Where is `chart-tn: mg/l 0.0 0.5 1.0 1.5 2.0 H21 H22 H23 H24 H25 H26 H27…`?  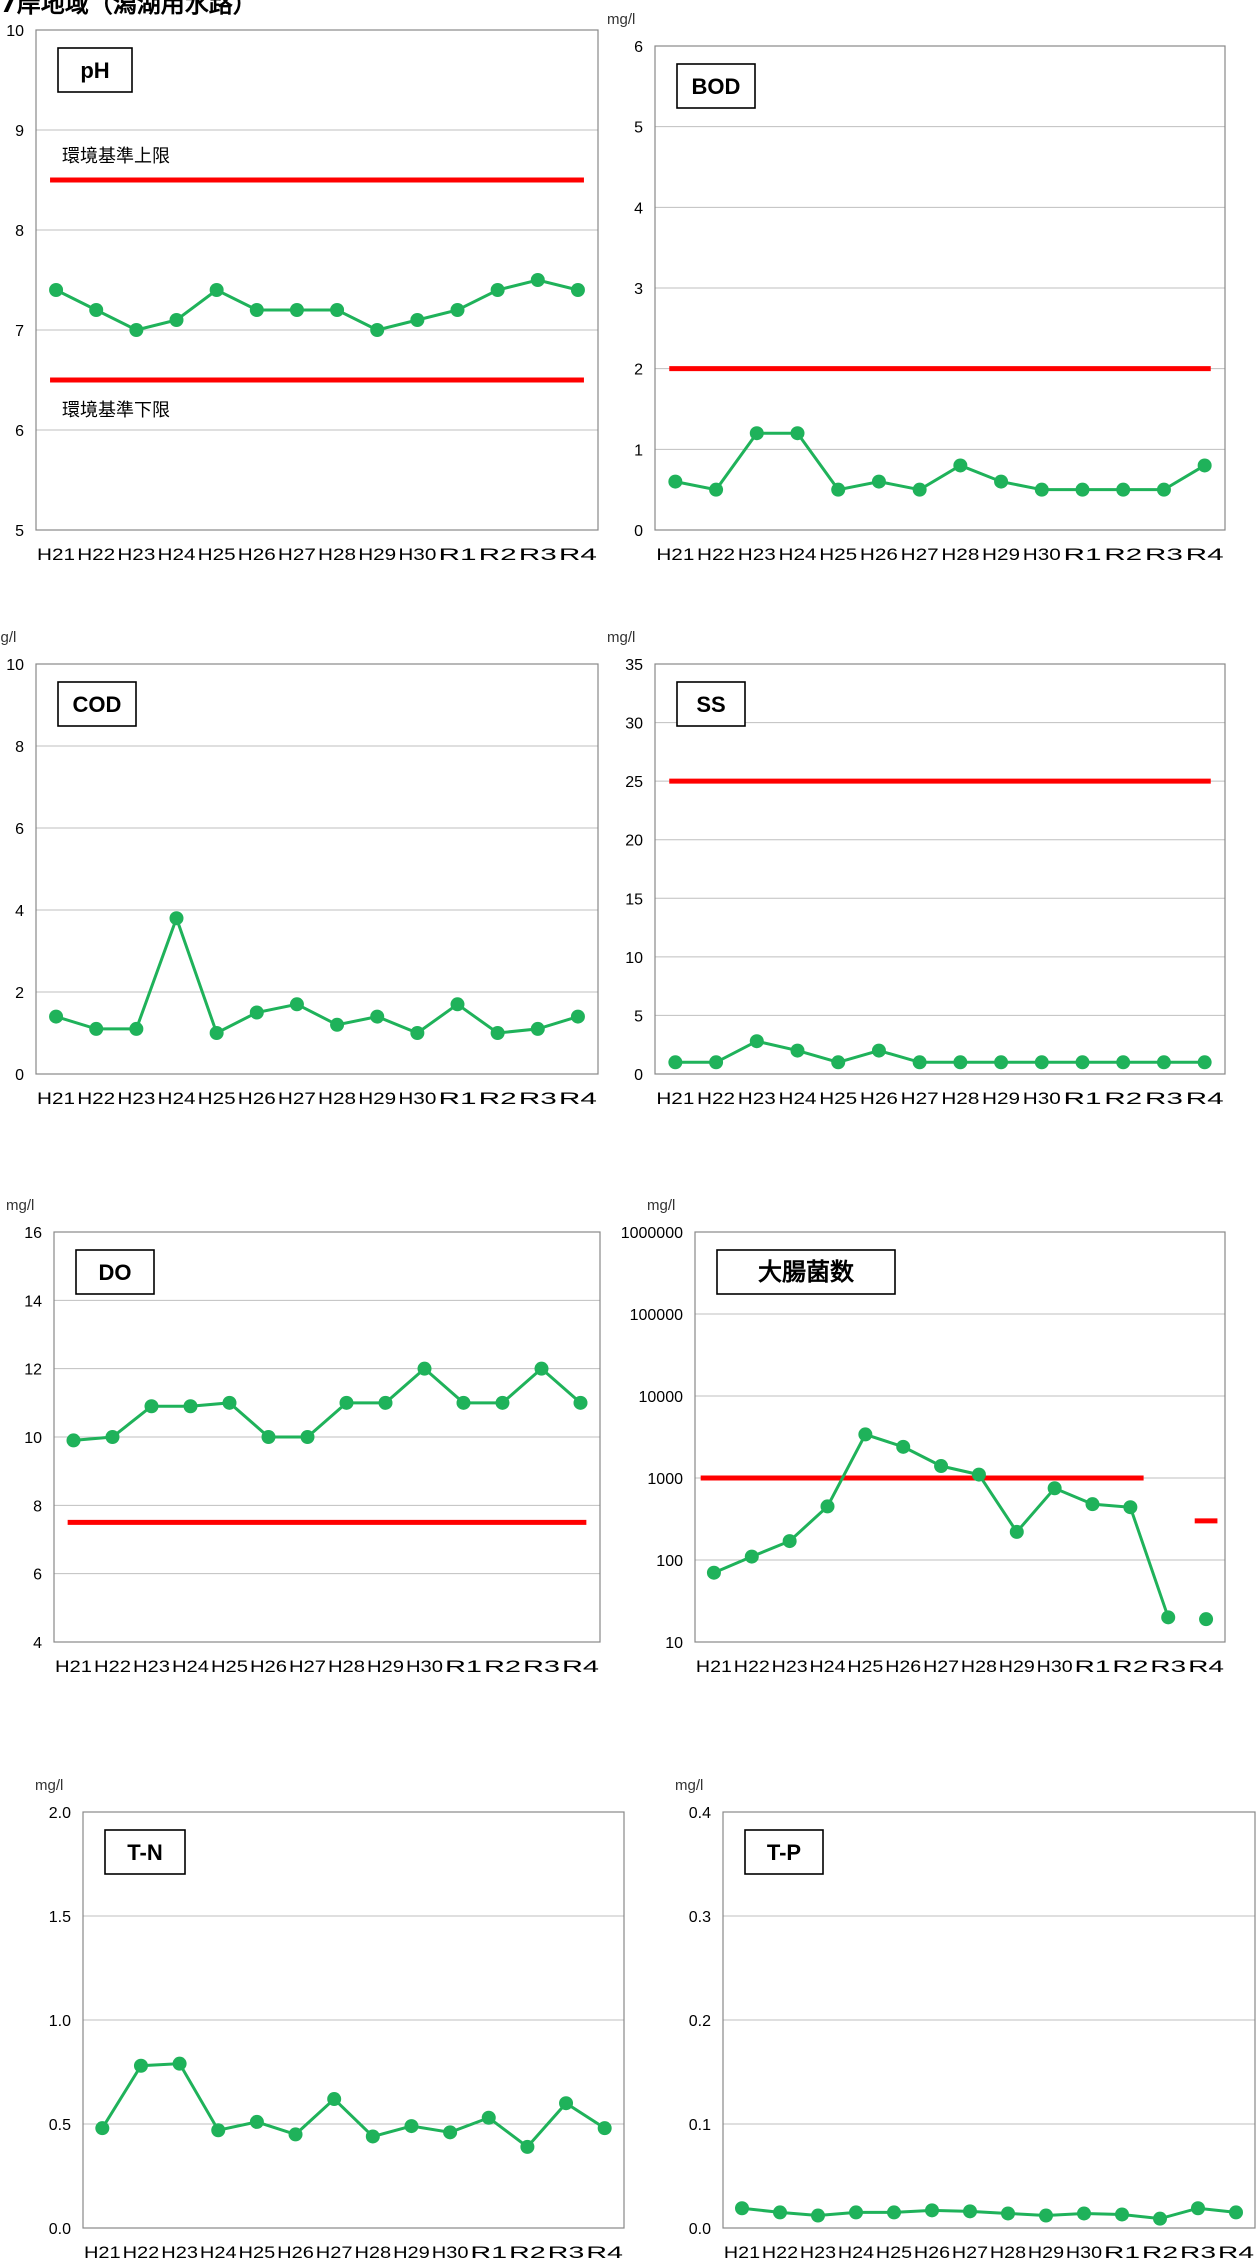 chart-tn: mg/l 0.0 0.5 1.0 1.5 2.0 H21 H22 H23 H24 H25 H26 H27… is located at coordinates (330, 2019).